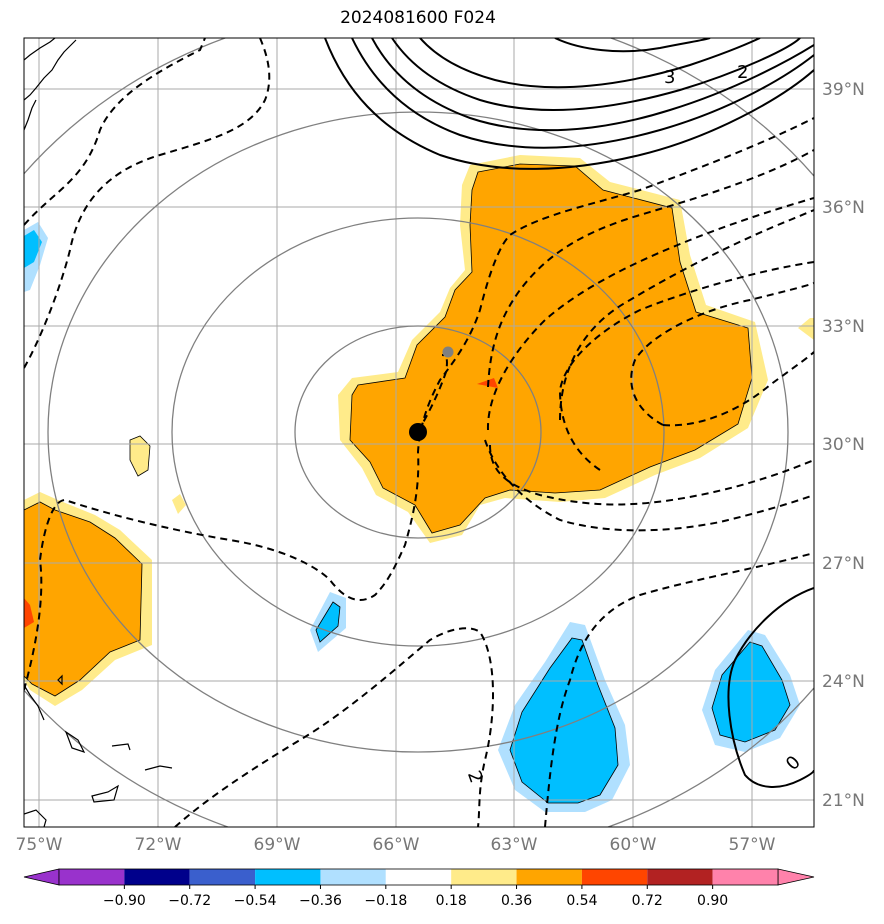 This screenshot has height=924, width=884. Describe the element at coordinates (669, 77) in the screenshot. I see `contour-label: 3` at that location.